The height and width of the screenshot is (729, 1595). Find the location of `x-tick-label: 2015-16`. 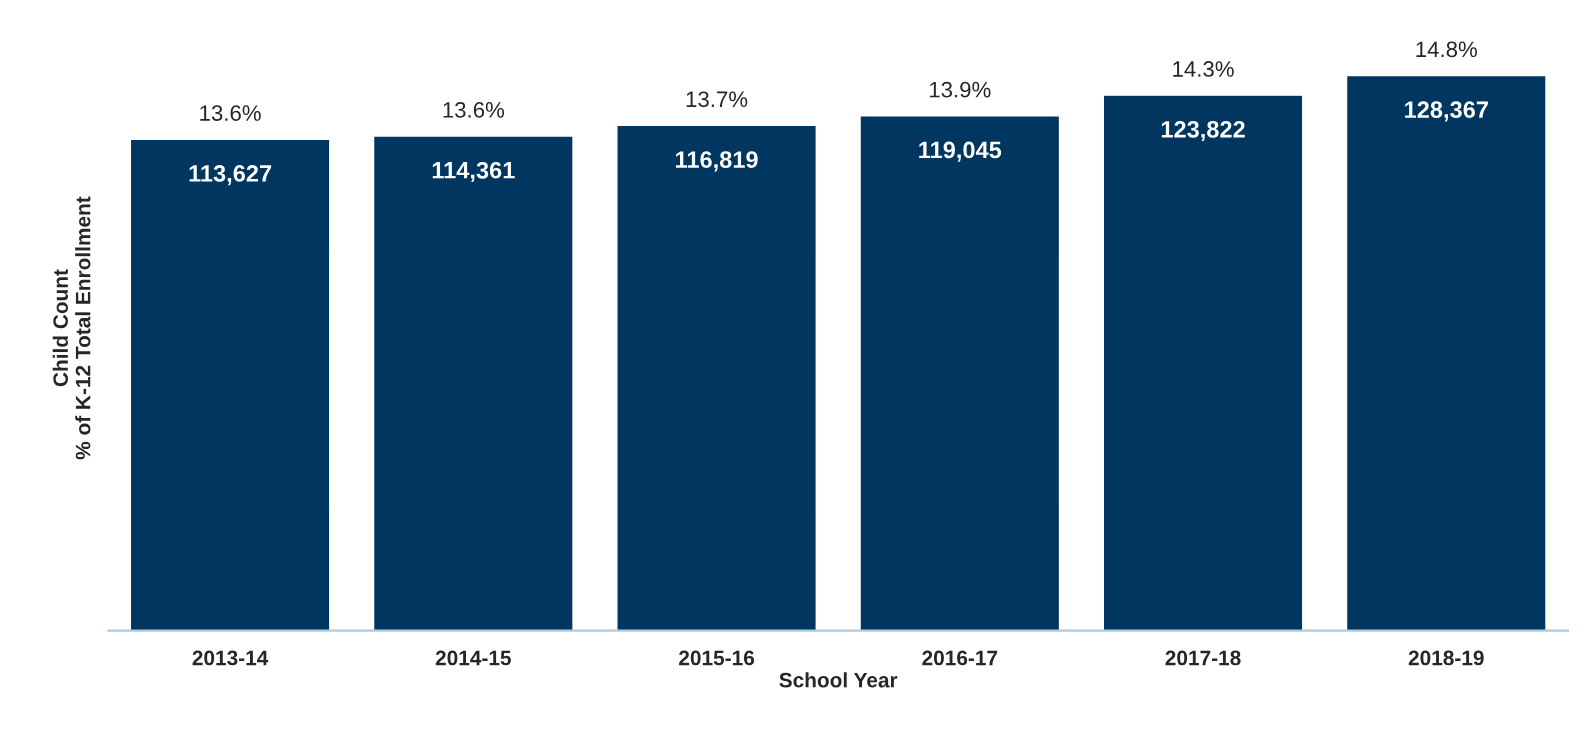

x-tick-label: 2015-16 is located at coordinates (717, 658).